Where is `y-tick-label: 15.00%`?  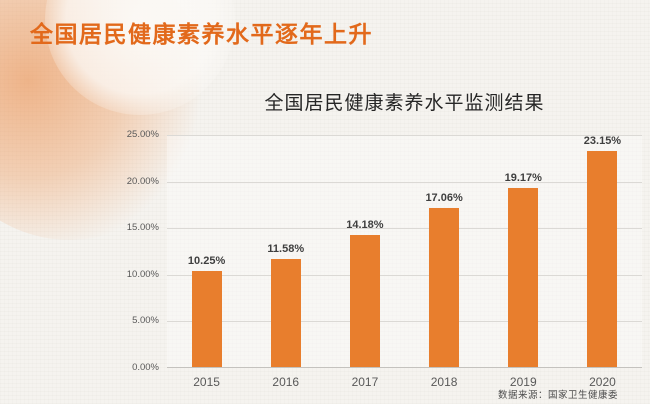 y-tick-label: 15.00% is located at coordinates (142, 228).